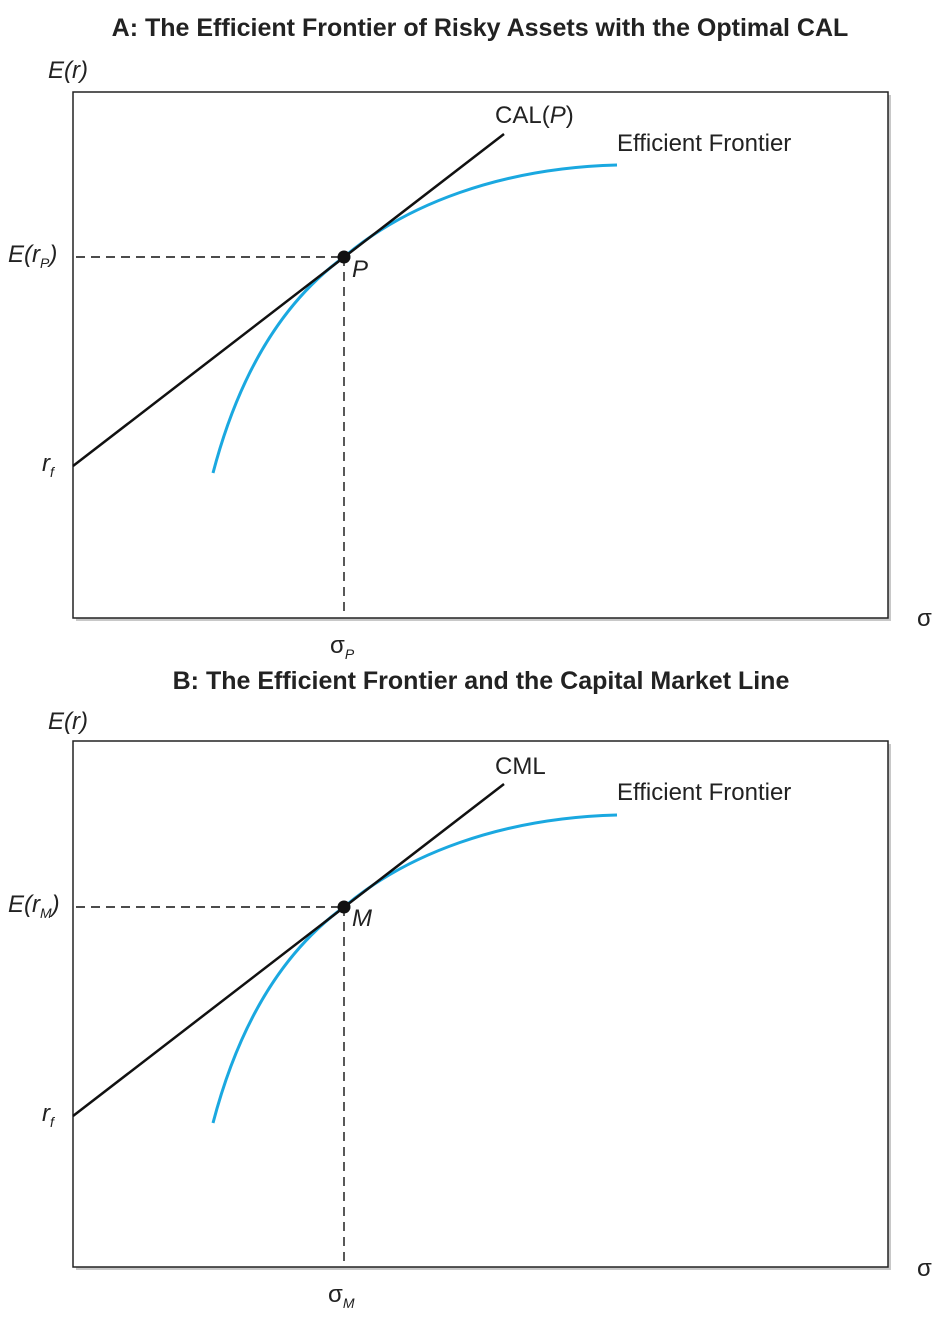 This screenshot has height=1326, width=943. What do you see at coordinates (49, 465) in the screenshot?
I see `panel-a-y-tick-rf: rf` at bounding box center [49, 465].